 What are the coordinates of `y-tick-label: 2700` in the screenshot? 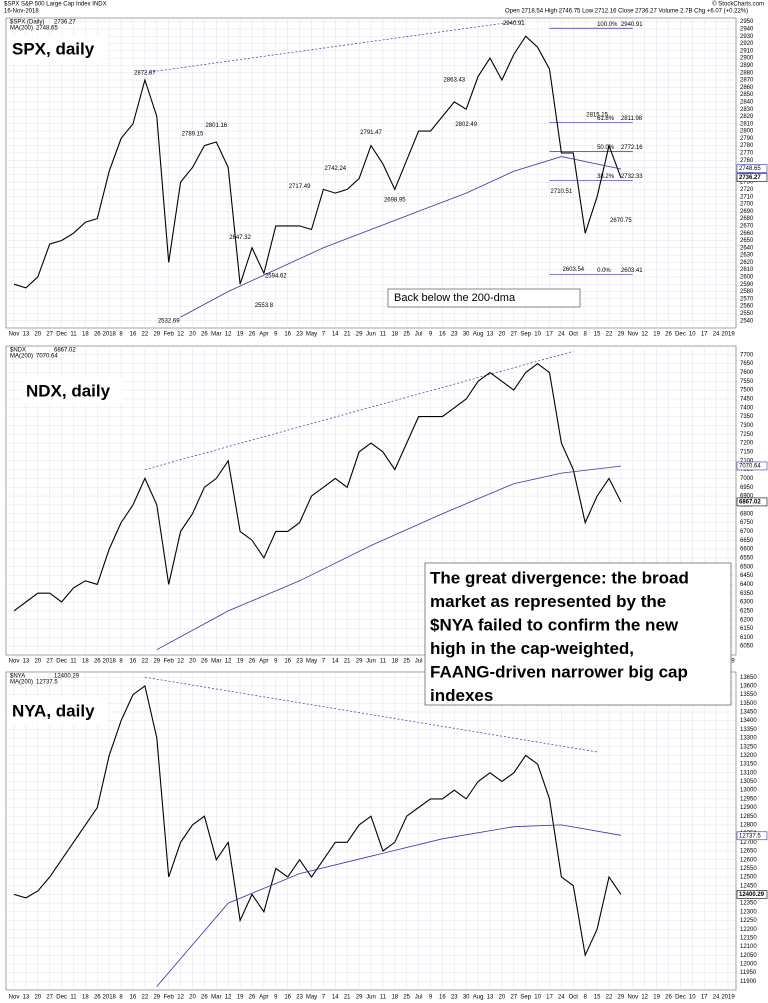 It's located at (747, 205).